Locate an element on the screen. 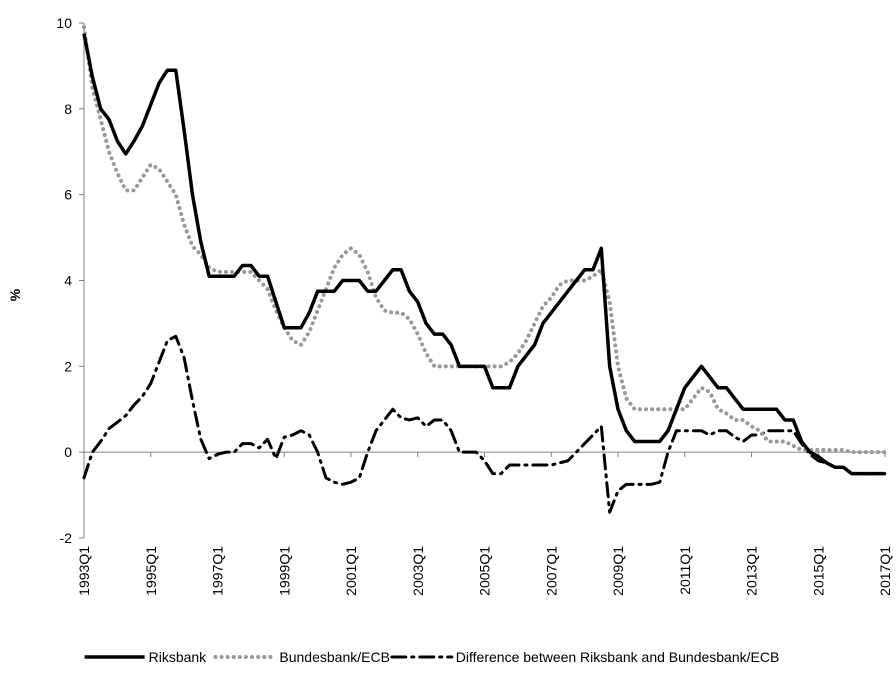  x-tick-label: 1995Q1 is located at coordinates (151, 571).